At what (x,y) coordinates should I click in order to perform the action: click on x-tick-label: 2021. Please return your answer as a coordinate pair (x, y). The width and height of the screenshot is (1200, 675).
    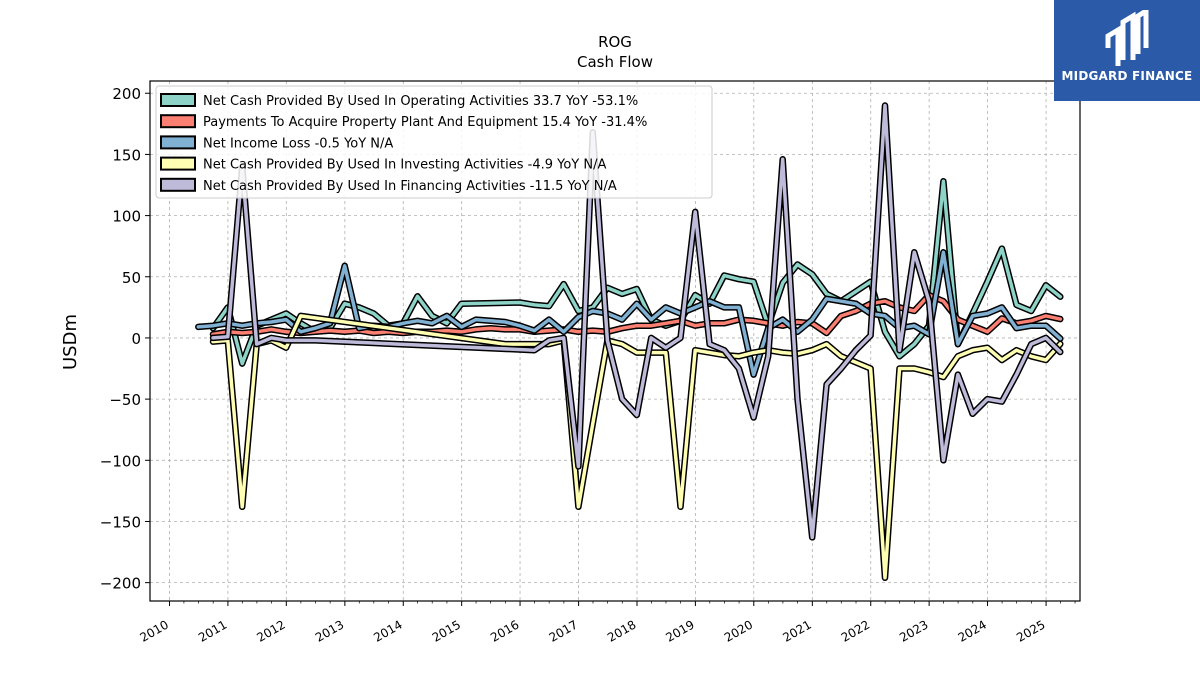
    Looking at the image, I should click on (796, 630).